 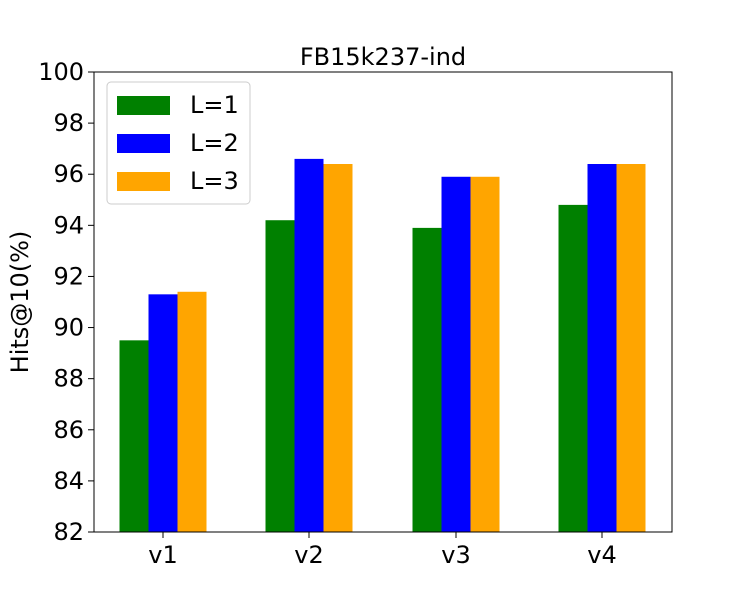 I want to click on legend-label: L=1, so click(x=214, y=105).